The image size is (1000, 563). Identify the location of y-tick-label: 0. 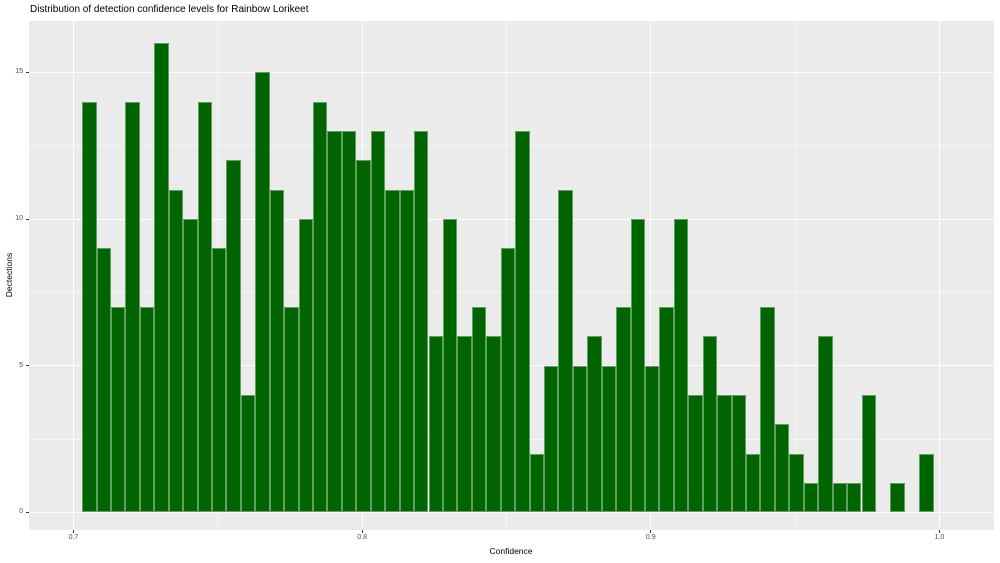
(21, 512).